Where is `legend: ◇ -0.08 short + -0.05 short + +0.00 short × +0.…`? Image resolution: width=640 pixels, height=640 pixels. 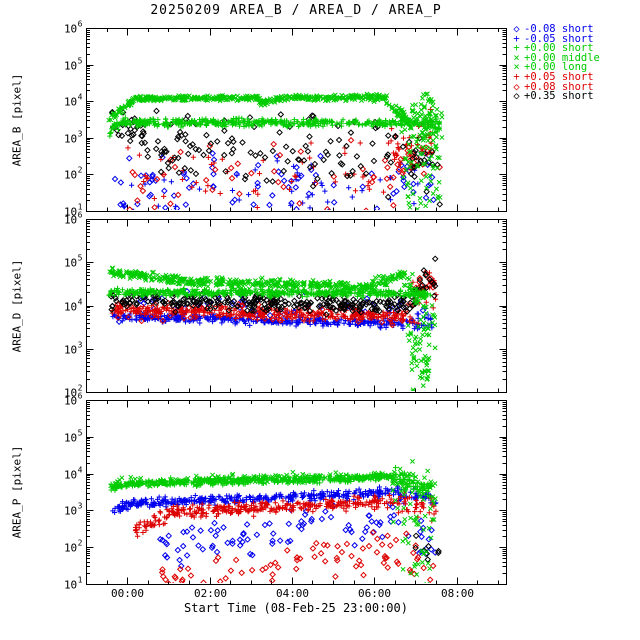 legend: ◇ -0.08 short + -0.05 short + +0.00 short × +0.… is located at coordinates (555, 63).